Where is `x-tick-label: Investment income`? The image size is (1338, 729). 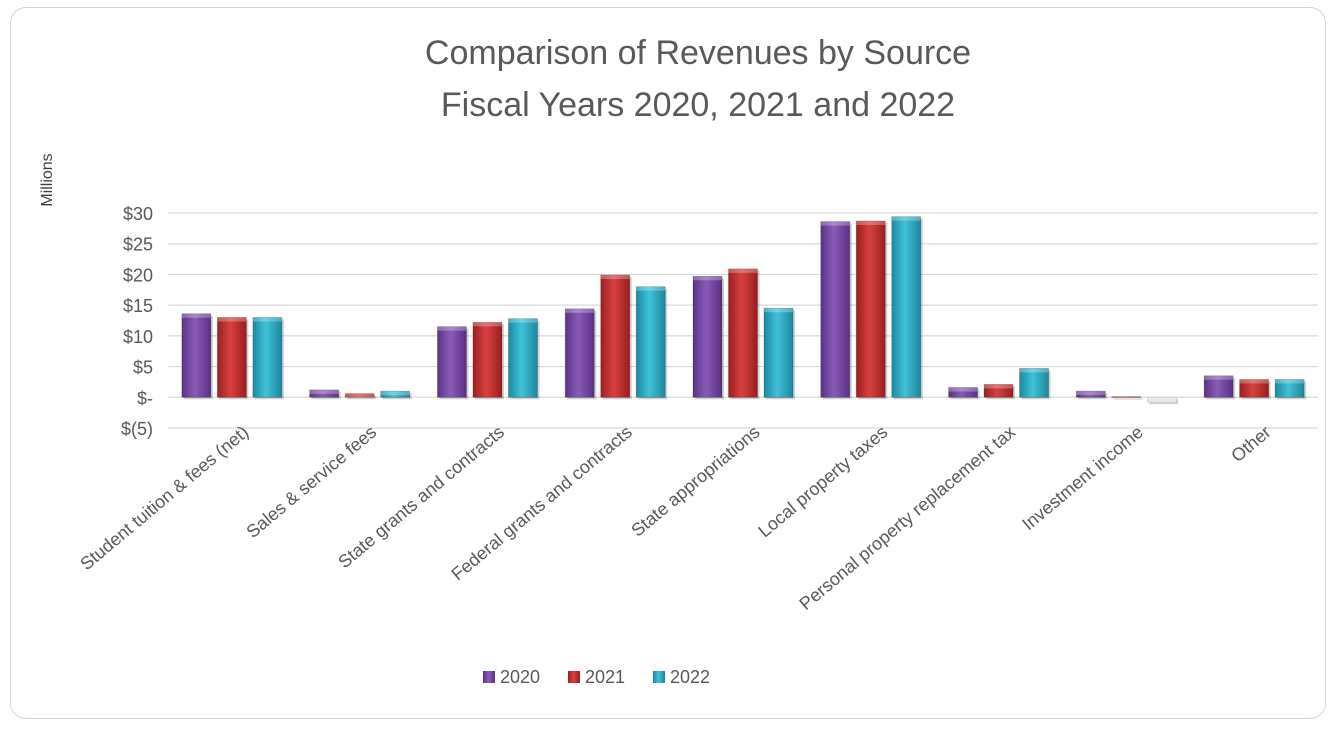
x-tick-label: Investment income is located at coordinates (1082, 478).